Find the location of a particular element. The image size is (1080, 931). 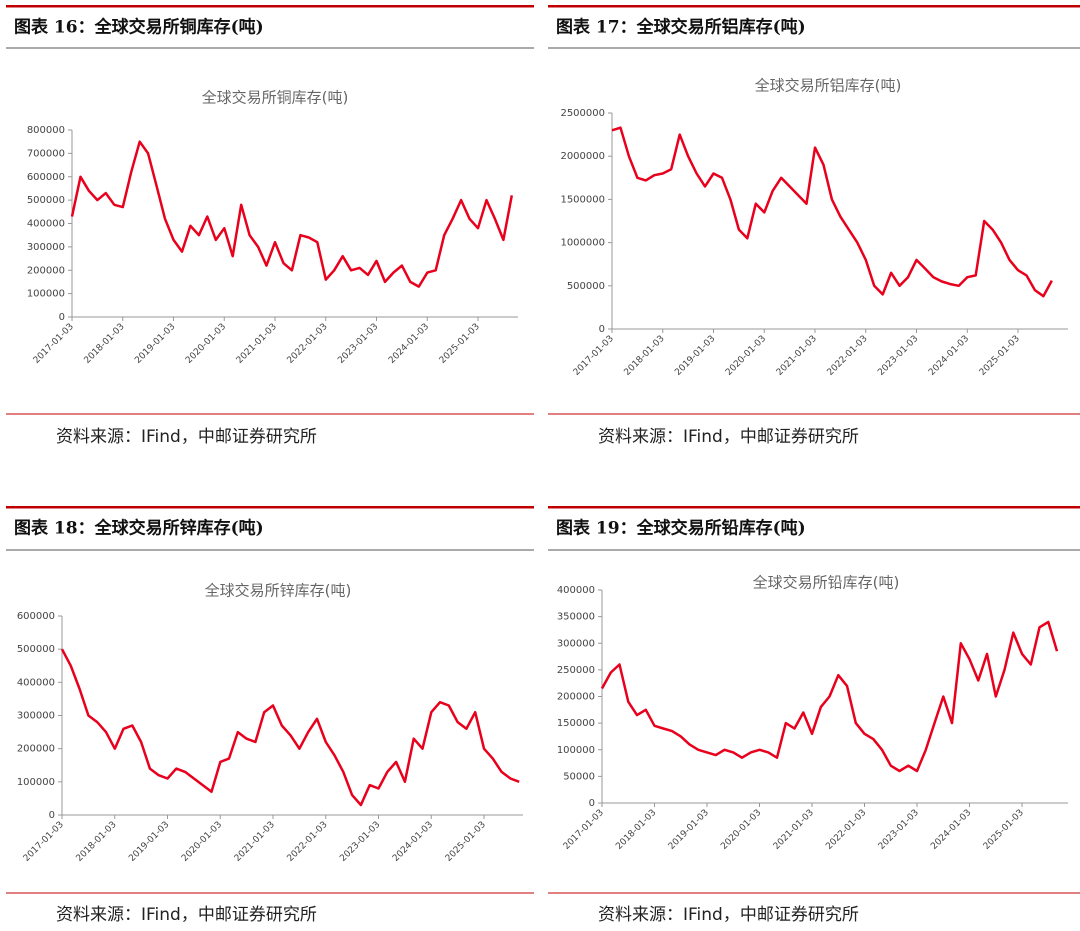

y-tick-label: 2000000 is located at coordinates (582, 156).